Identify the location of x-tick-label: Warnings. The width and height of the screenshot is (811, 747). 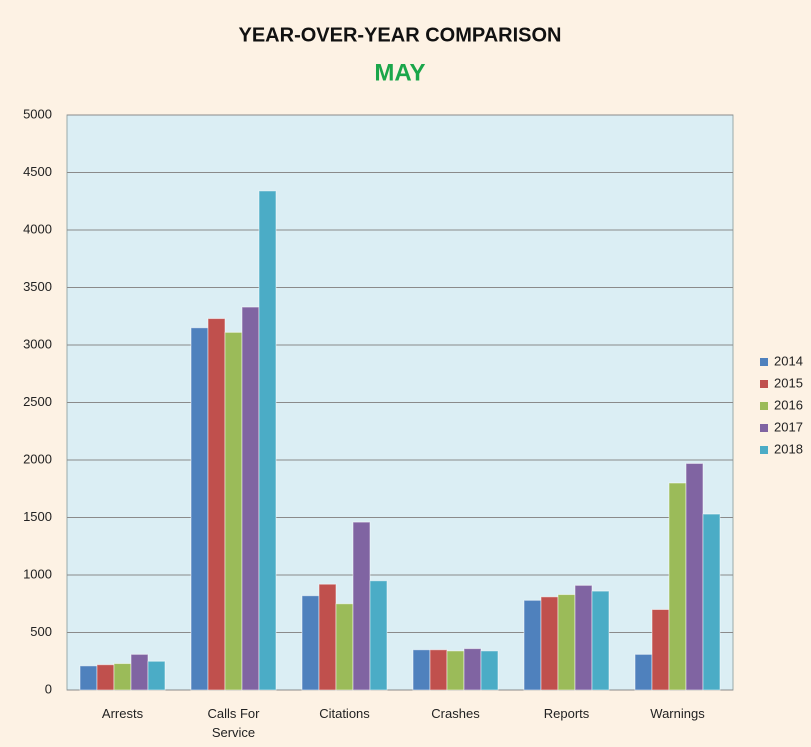
(677, 713).